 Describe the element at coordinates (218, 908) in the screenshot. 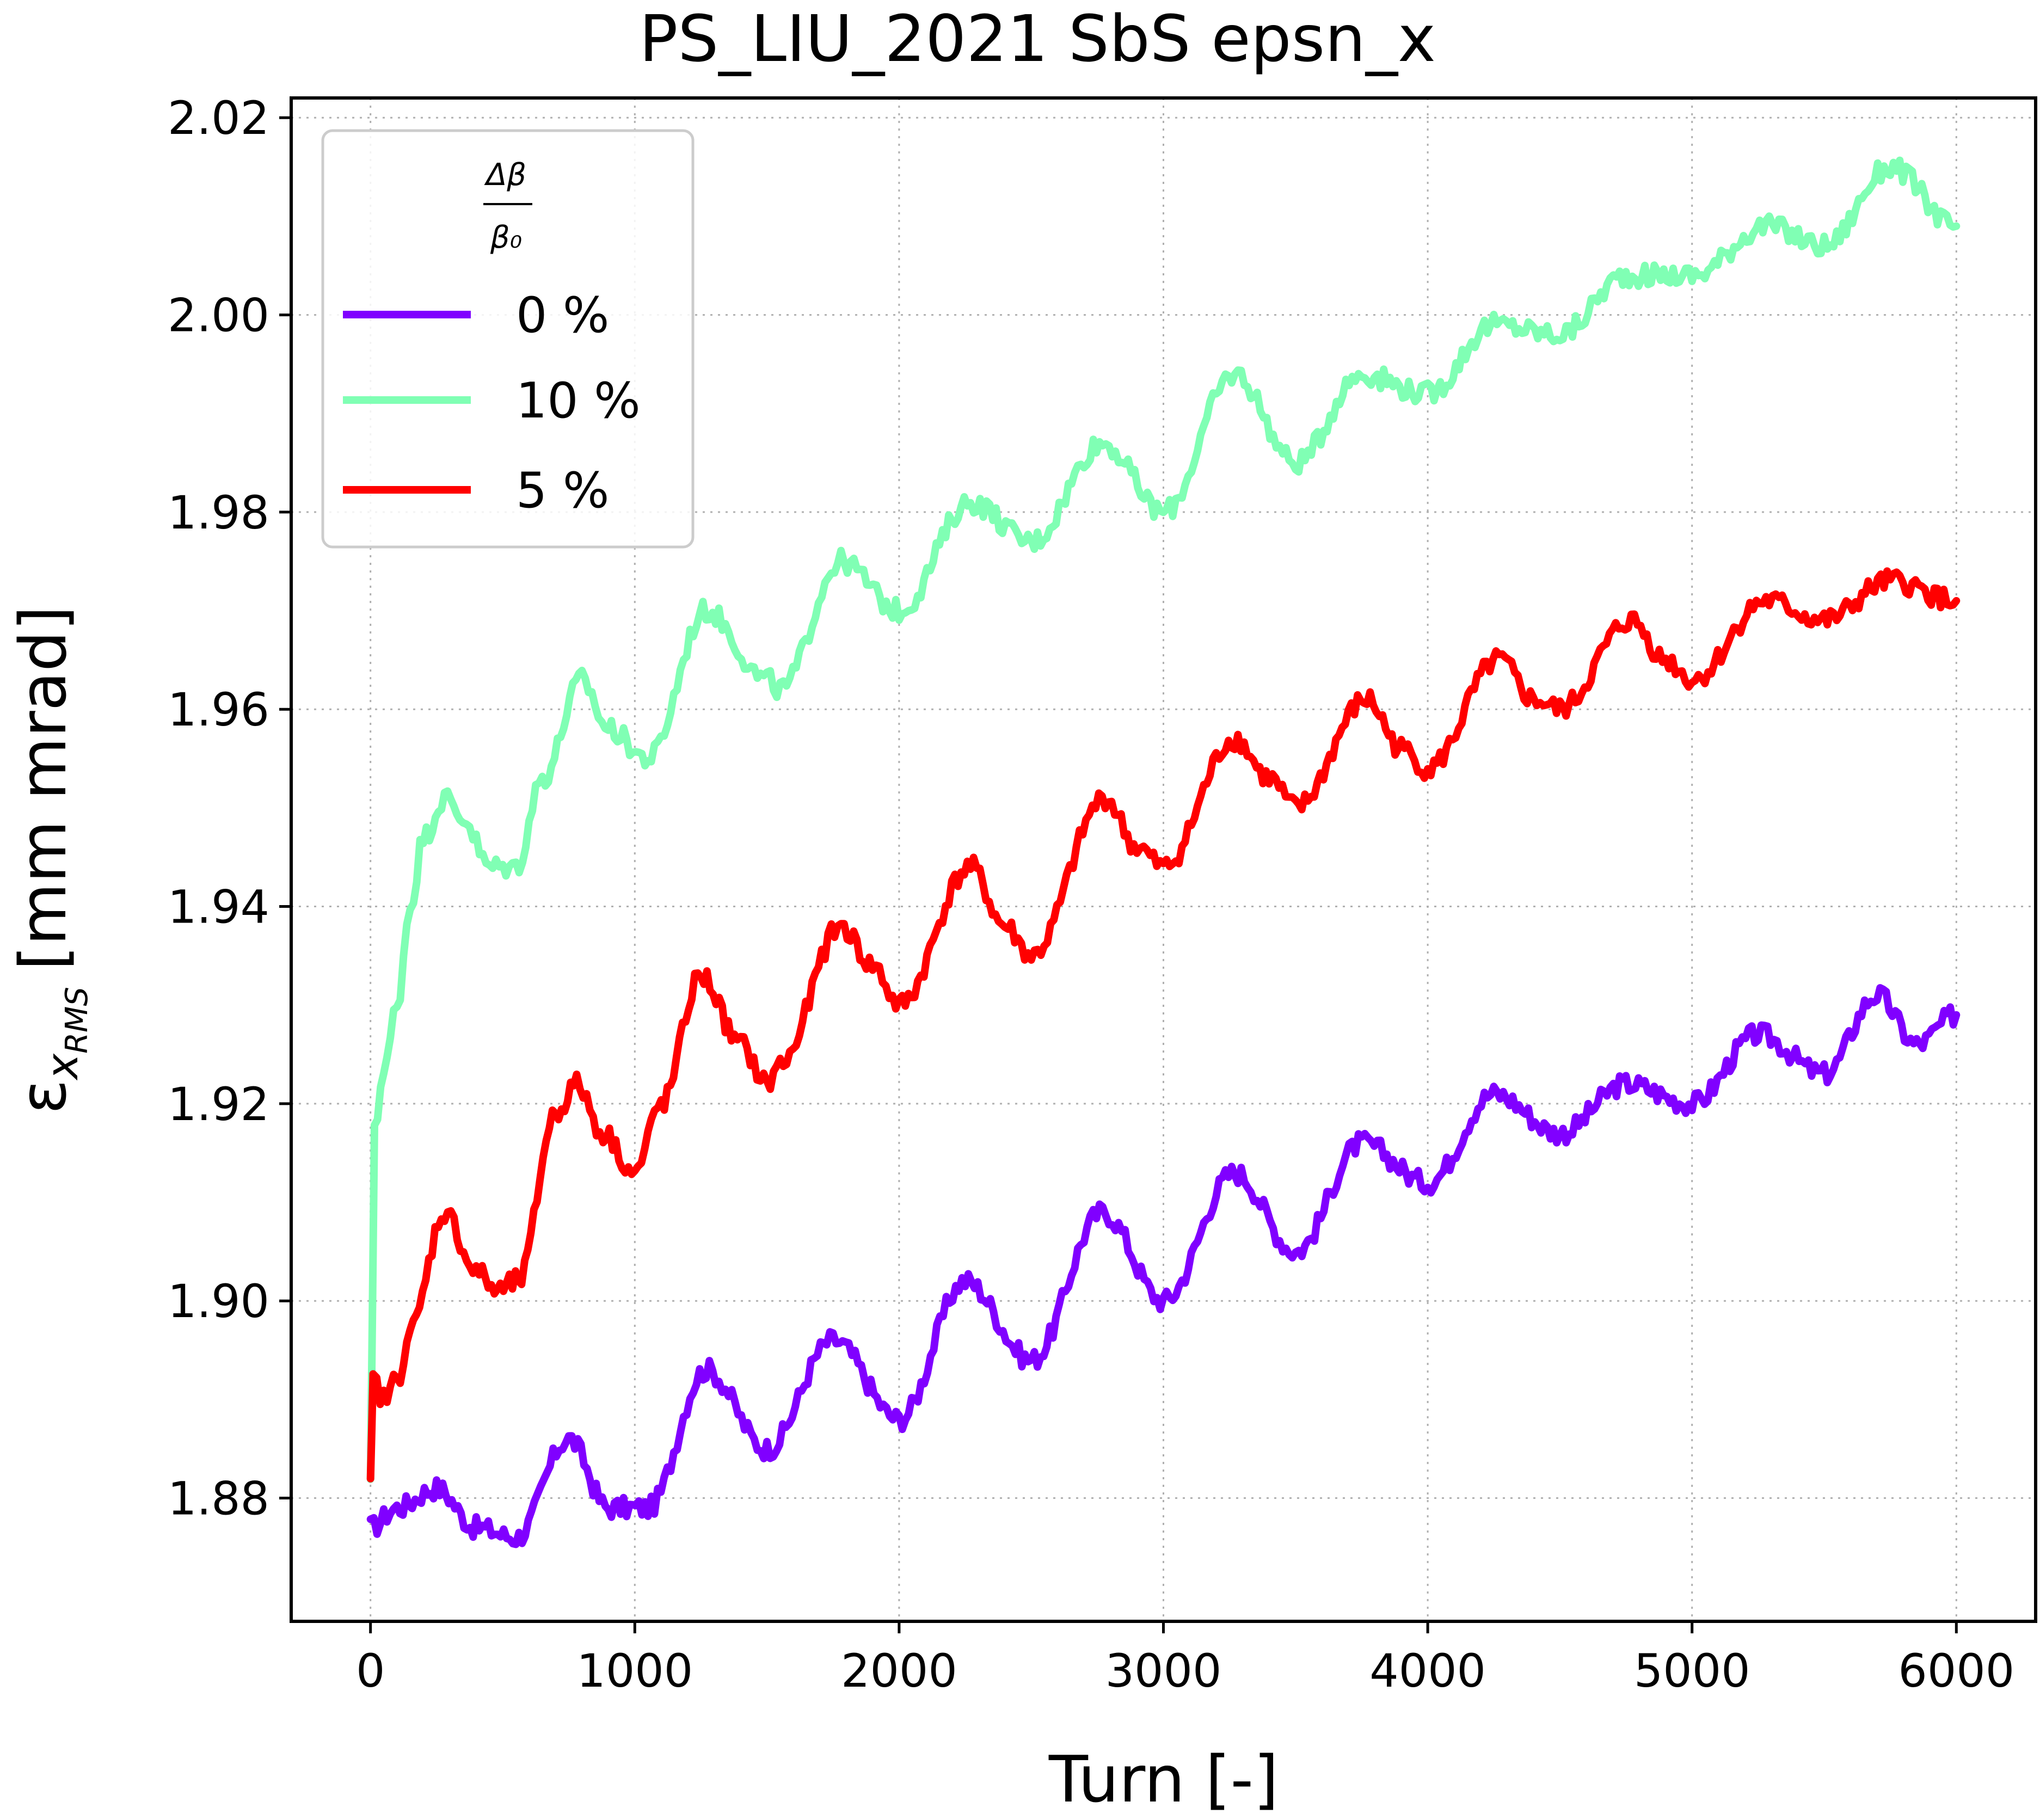

I see `y-tick-label: 1.94` at that location.